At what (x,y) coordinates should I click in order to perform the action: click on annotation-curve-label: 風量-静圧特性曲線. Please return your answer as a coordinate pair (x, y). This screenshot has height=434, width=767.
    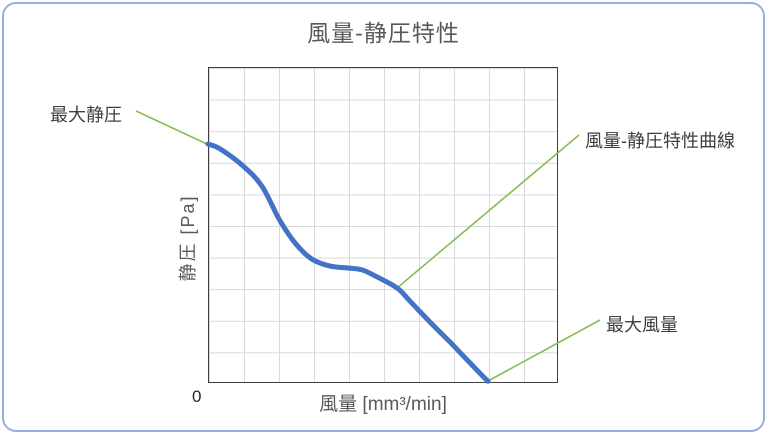
    Looking at the image, I should click on (660, 141).